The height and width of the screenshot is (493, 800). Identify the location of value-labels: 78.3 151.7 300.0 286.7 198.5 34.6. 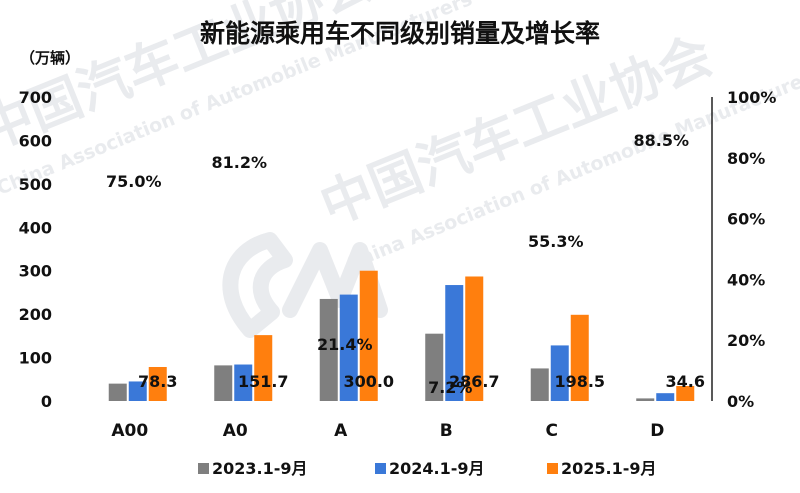
(421, 381).